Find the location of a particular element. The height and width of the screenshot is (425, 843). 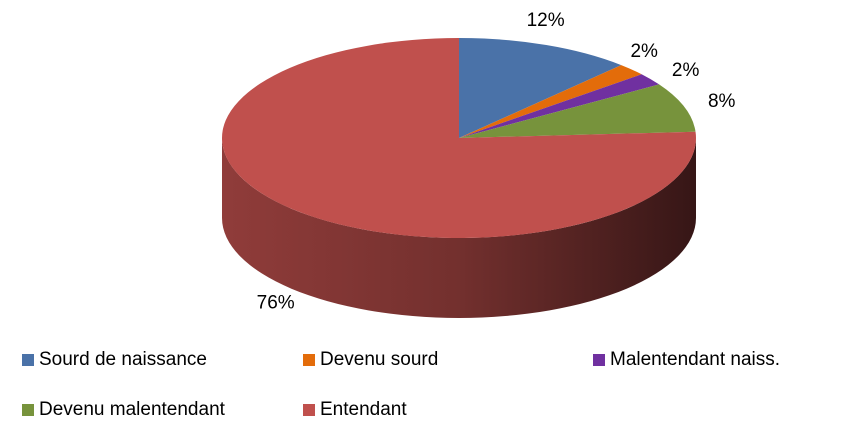

data-label: 8% is located at coordinates (722, 101).